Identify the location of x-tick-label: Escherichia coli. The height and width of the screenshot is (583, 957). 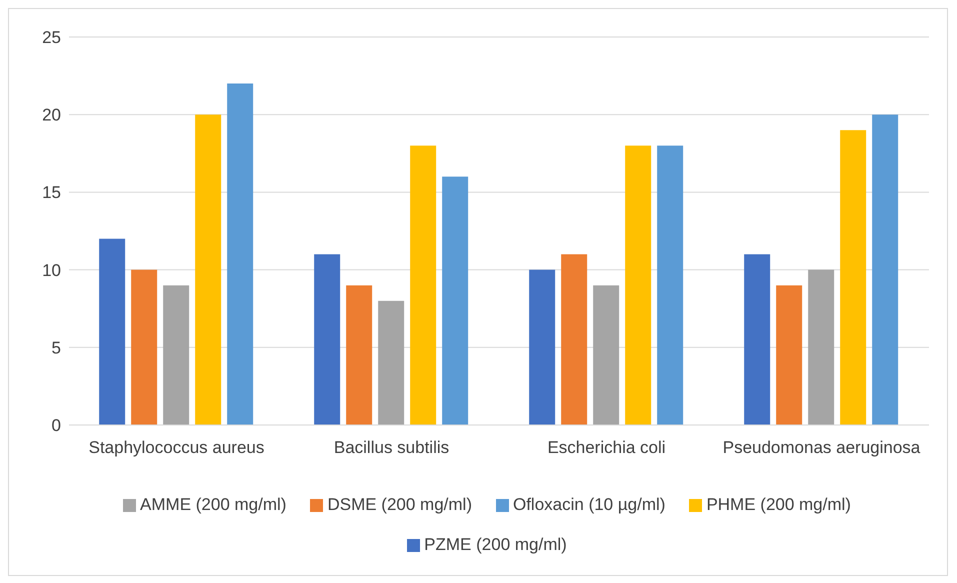
(606, 448).